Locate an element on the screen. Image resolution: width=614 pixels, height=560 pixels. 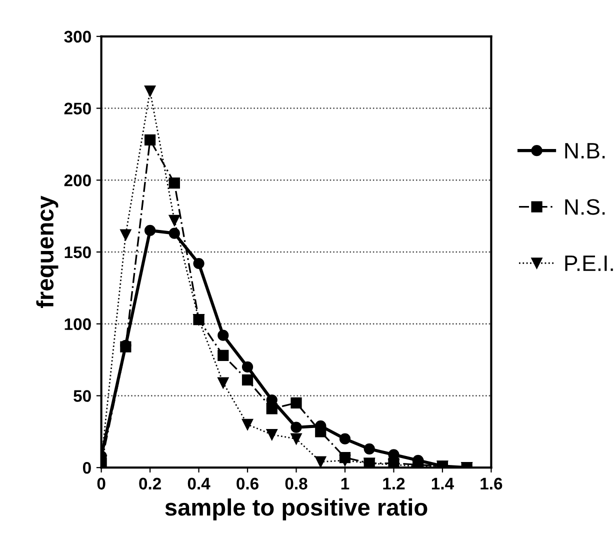
y-tick-label: 50 is located at coordinates (82, 396).